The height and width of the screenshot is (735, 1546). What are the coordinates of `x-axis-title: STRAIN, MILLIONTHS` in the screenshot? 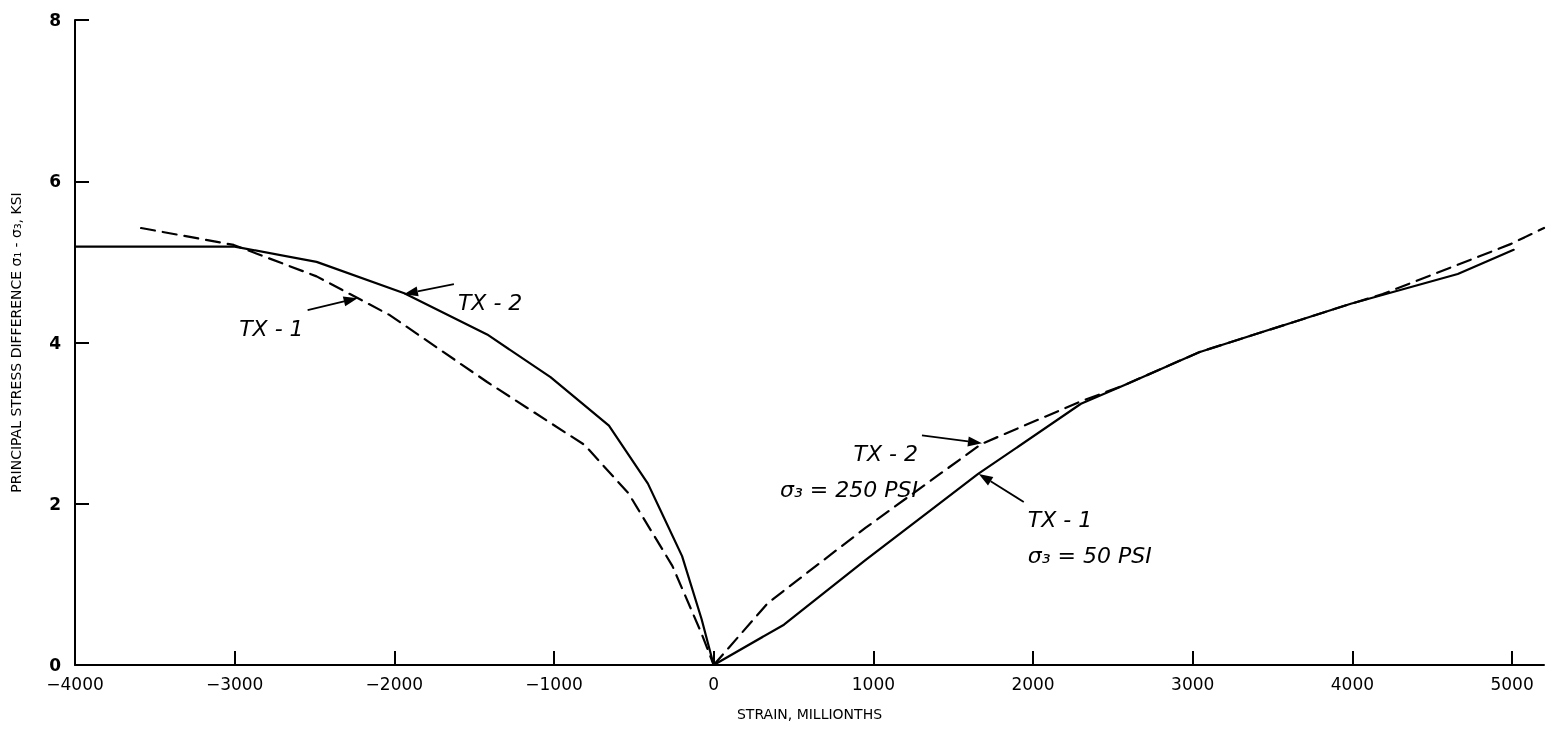 It's located at (809, 714).